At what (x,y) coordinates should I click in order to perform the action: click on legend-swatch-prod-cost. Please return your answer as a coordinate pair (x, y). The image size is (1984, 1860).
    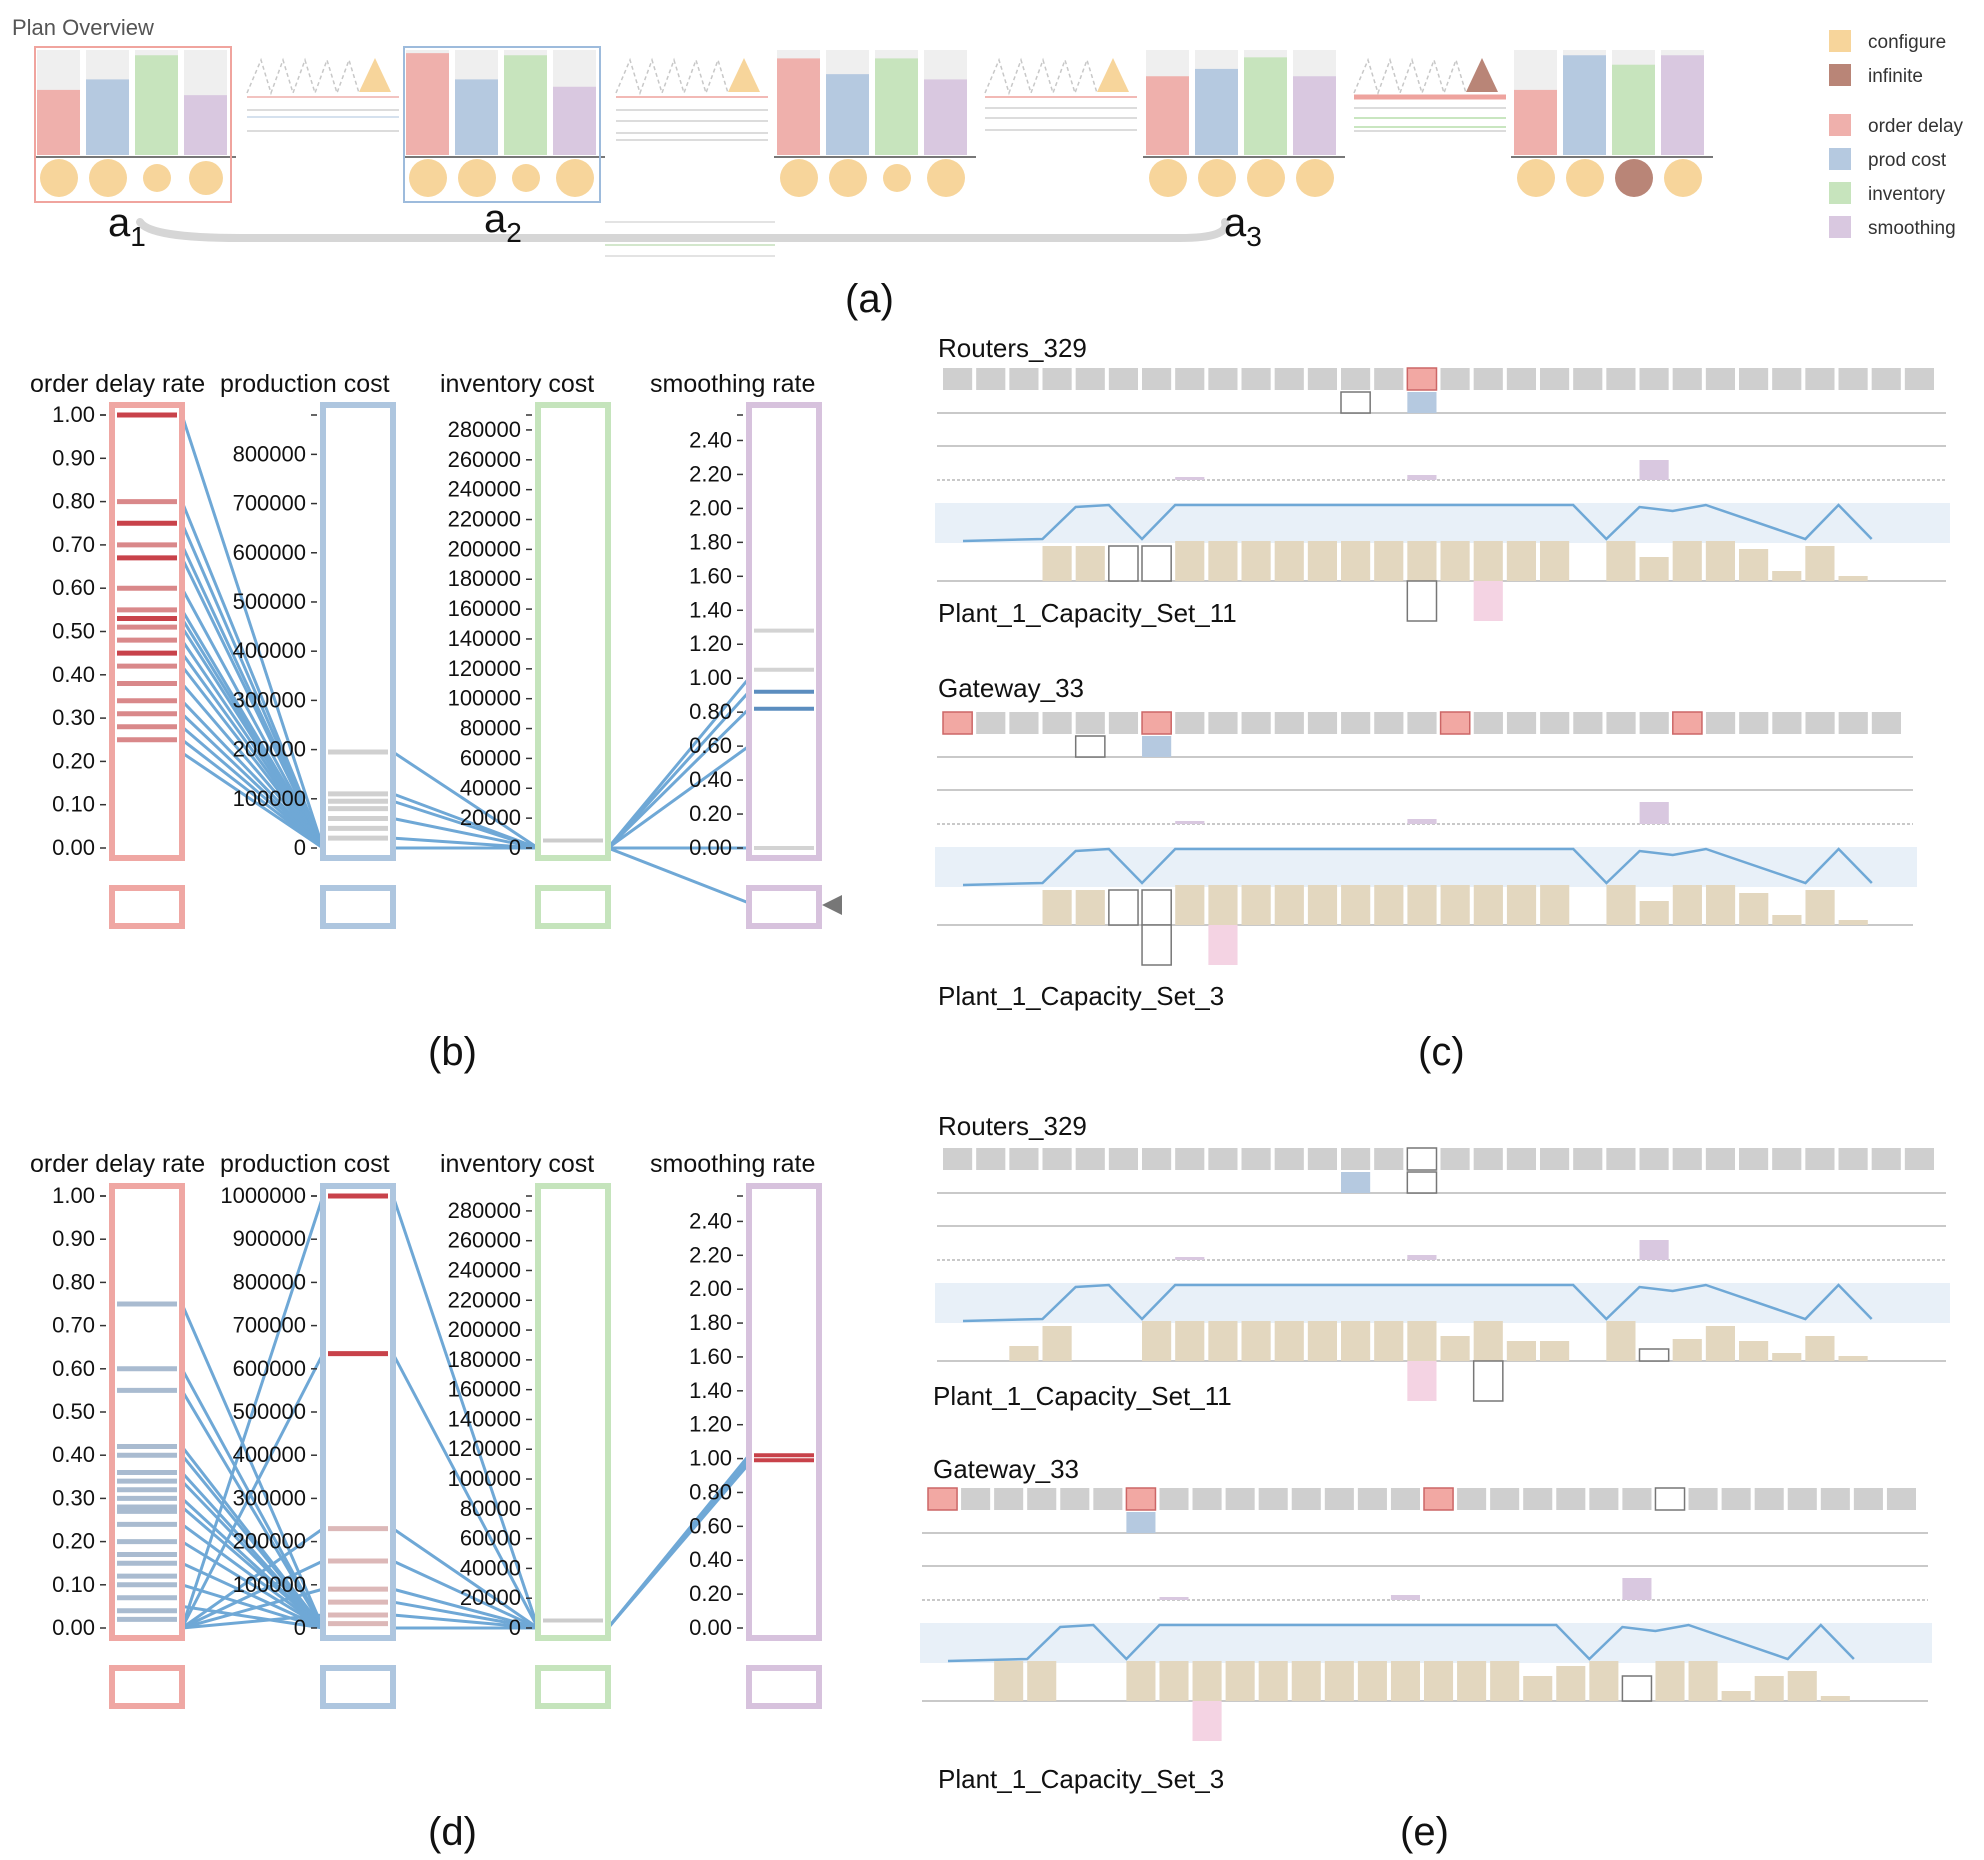
    Looking at the image, I should click on (1840, 159).